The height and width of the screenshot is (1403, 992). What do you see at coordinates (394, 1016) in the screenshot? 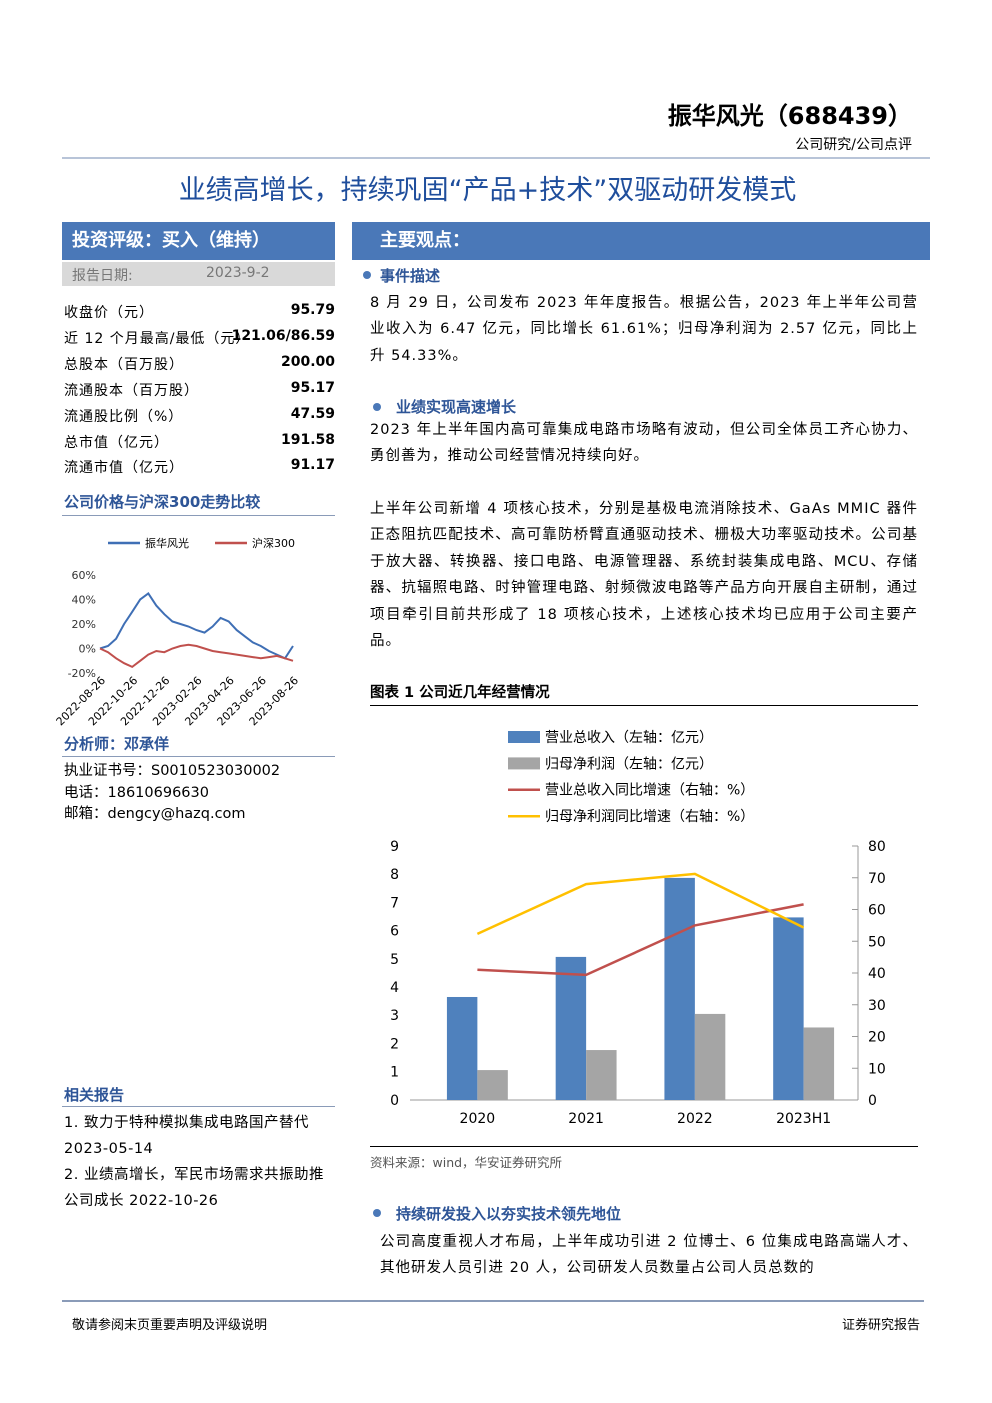
I see `y-tick-label: 3` at bounding box center [394, 1016].